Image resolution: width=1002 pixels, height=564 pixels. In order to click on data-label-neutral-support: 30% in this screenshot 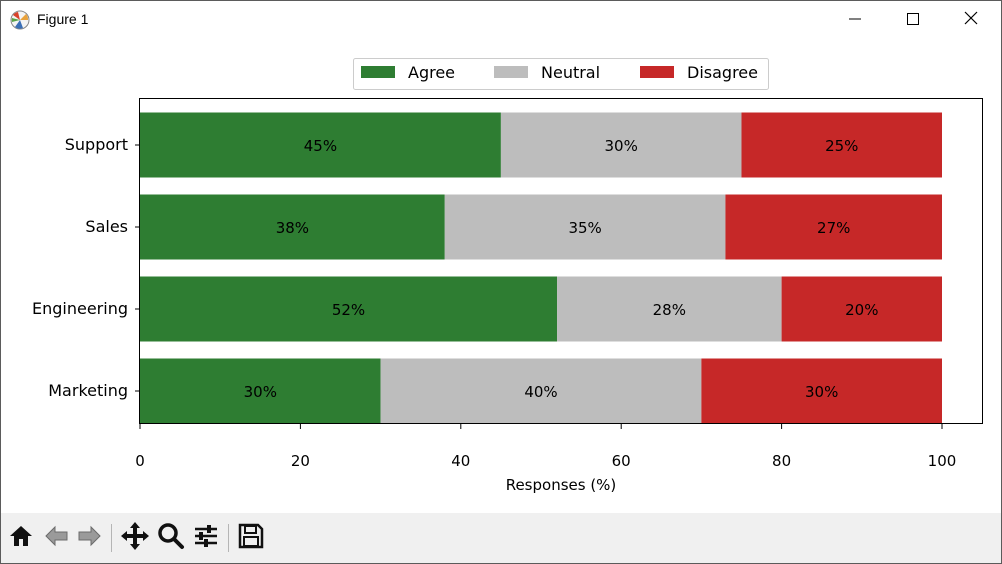, I will do `click(621, 146)`.